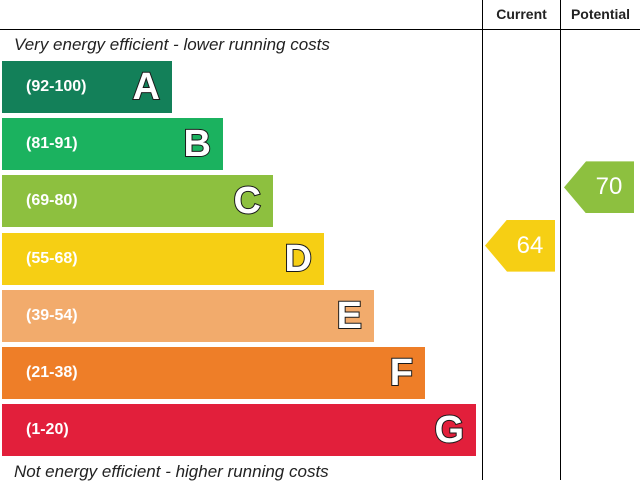  I want to click on band-letter: F, so click(401, 373).